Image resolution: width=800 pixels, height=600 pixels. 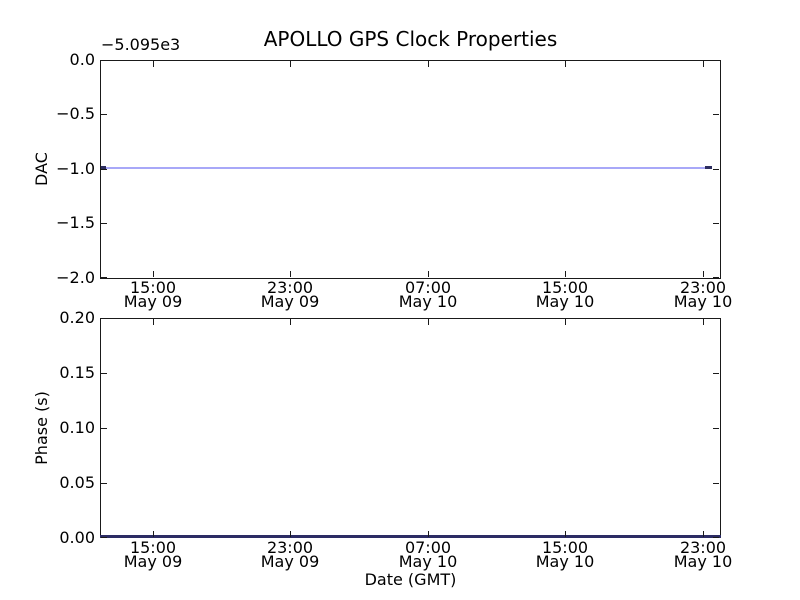 What do you see at coordinates (406, 168) in the screenshot?
I see `dac-series-line` at bounding box center [406, 168].